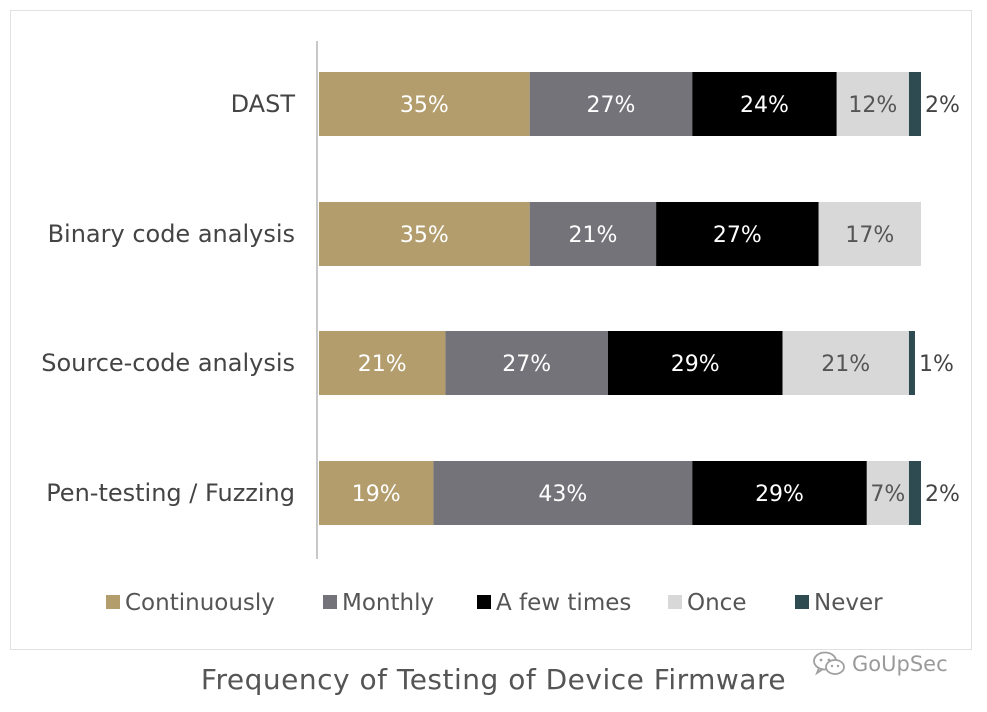  I want to click on data-label: 12%, so click(872, 105).